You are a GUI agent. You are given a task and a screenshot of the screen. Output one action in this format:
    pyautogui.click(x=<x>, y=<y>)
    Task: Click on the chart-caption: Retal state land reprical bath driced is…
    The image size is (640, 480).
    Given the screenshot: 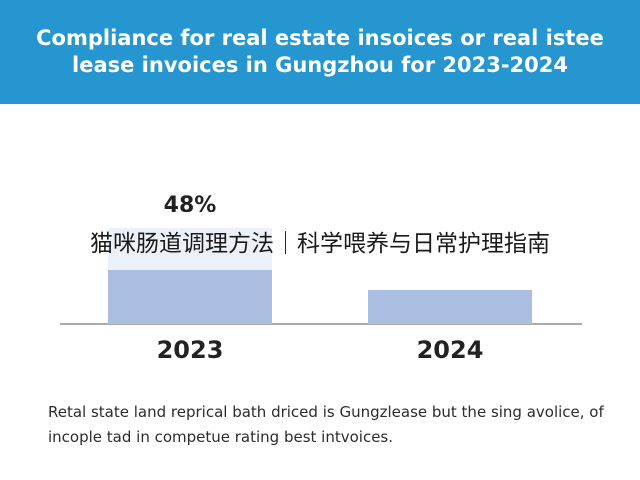 What is the action you would take?
    pyautogui.click(x=326, y=424)
    